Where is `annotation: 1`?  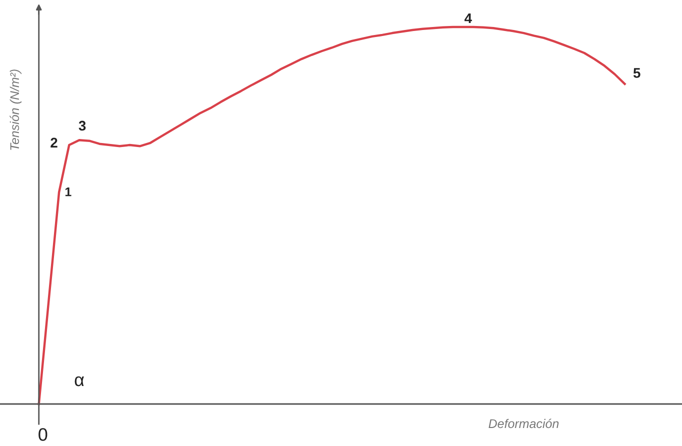 annotation: 1 is located at coordinates (68, 192).